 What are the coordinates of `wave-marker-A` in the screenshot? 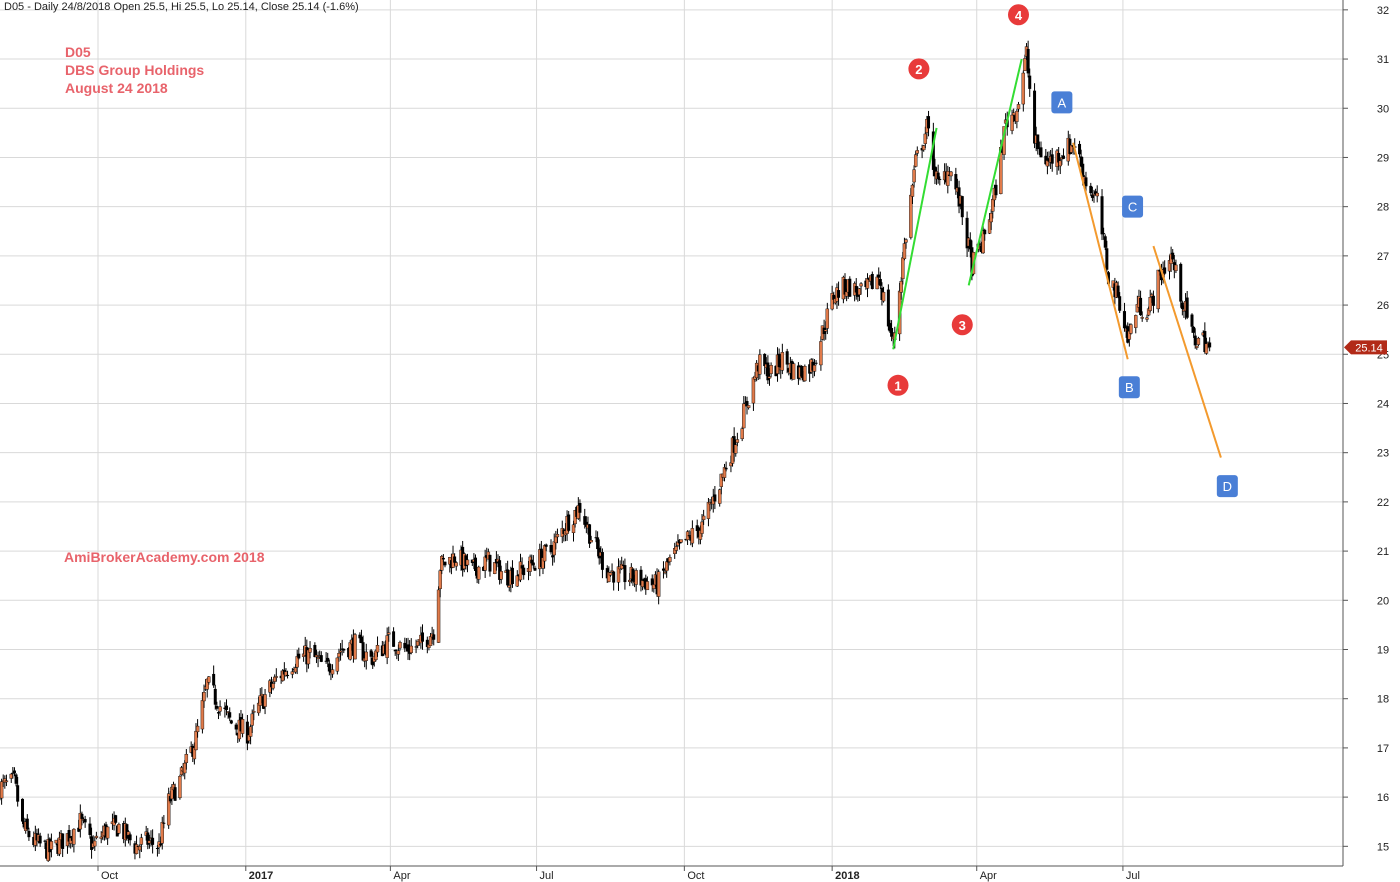 It's located at (1062, 102).